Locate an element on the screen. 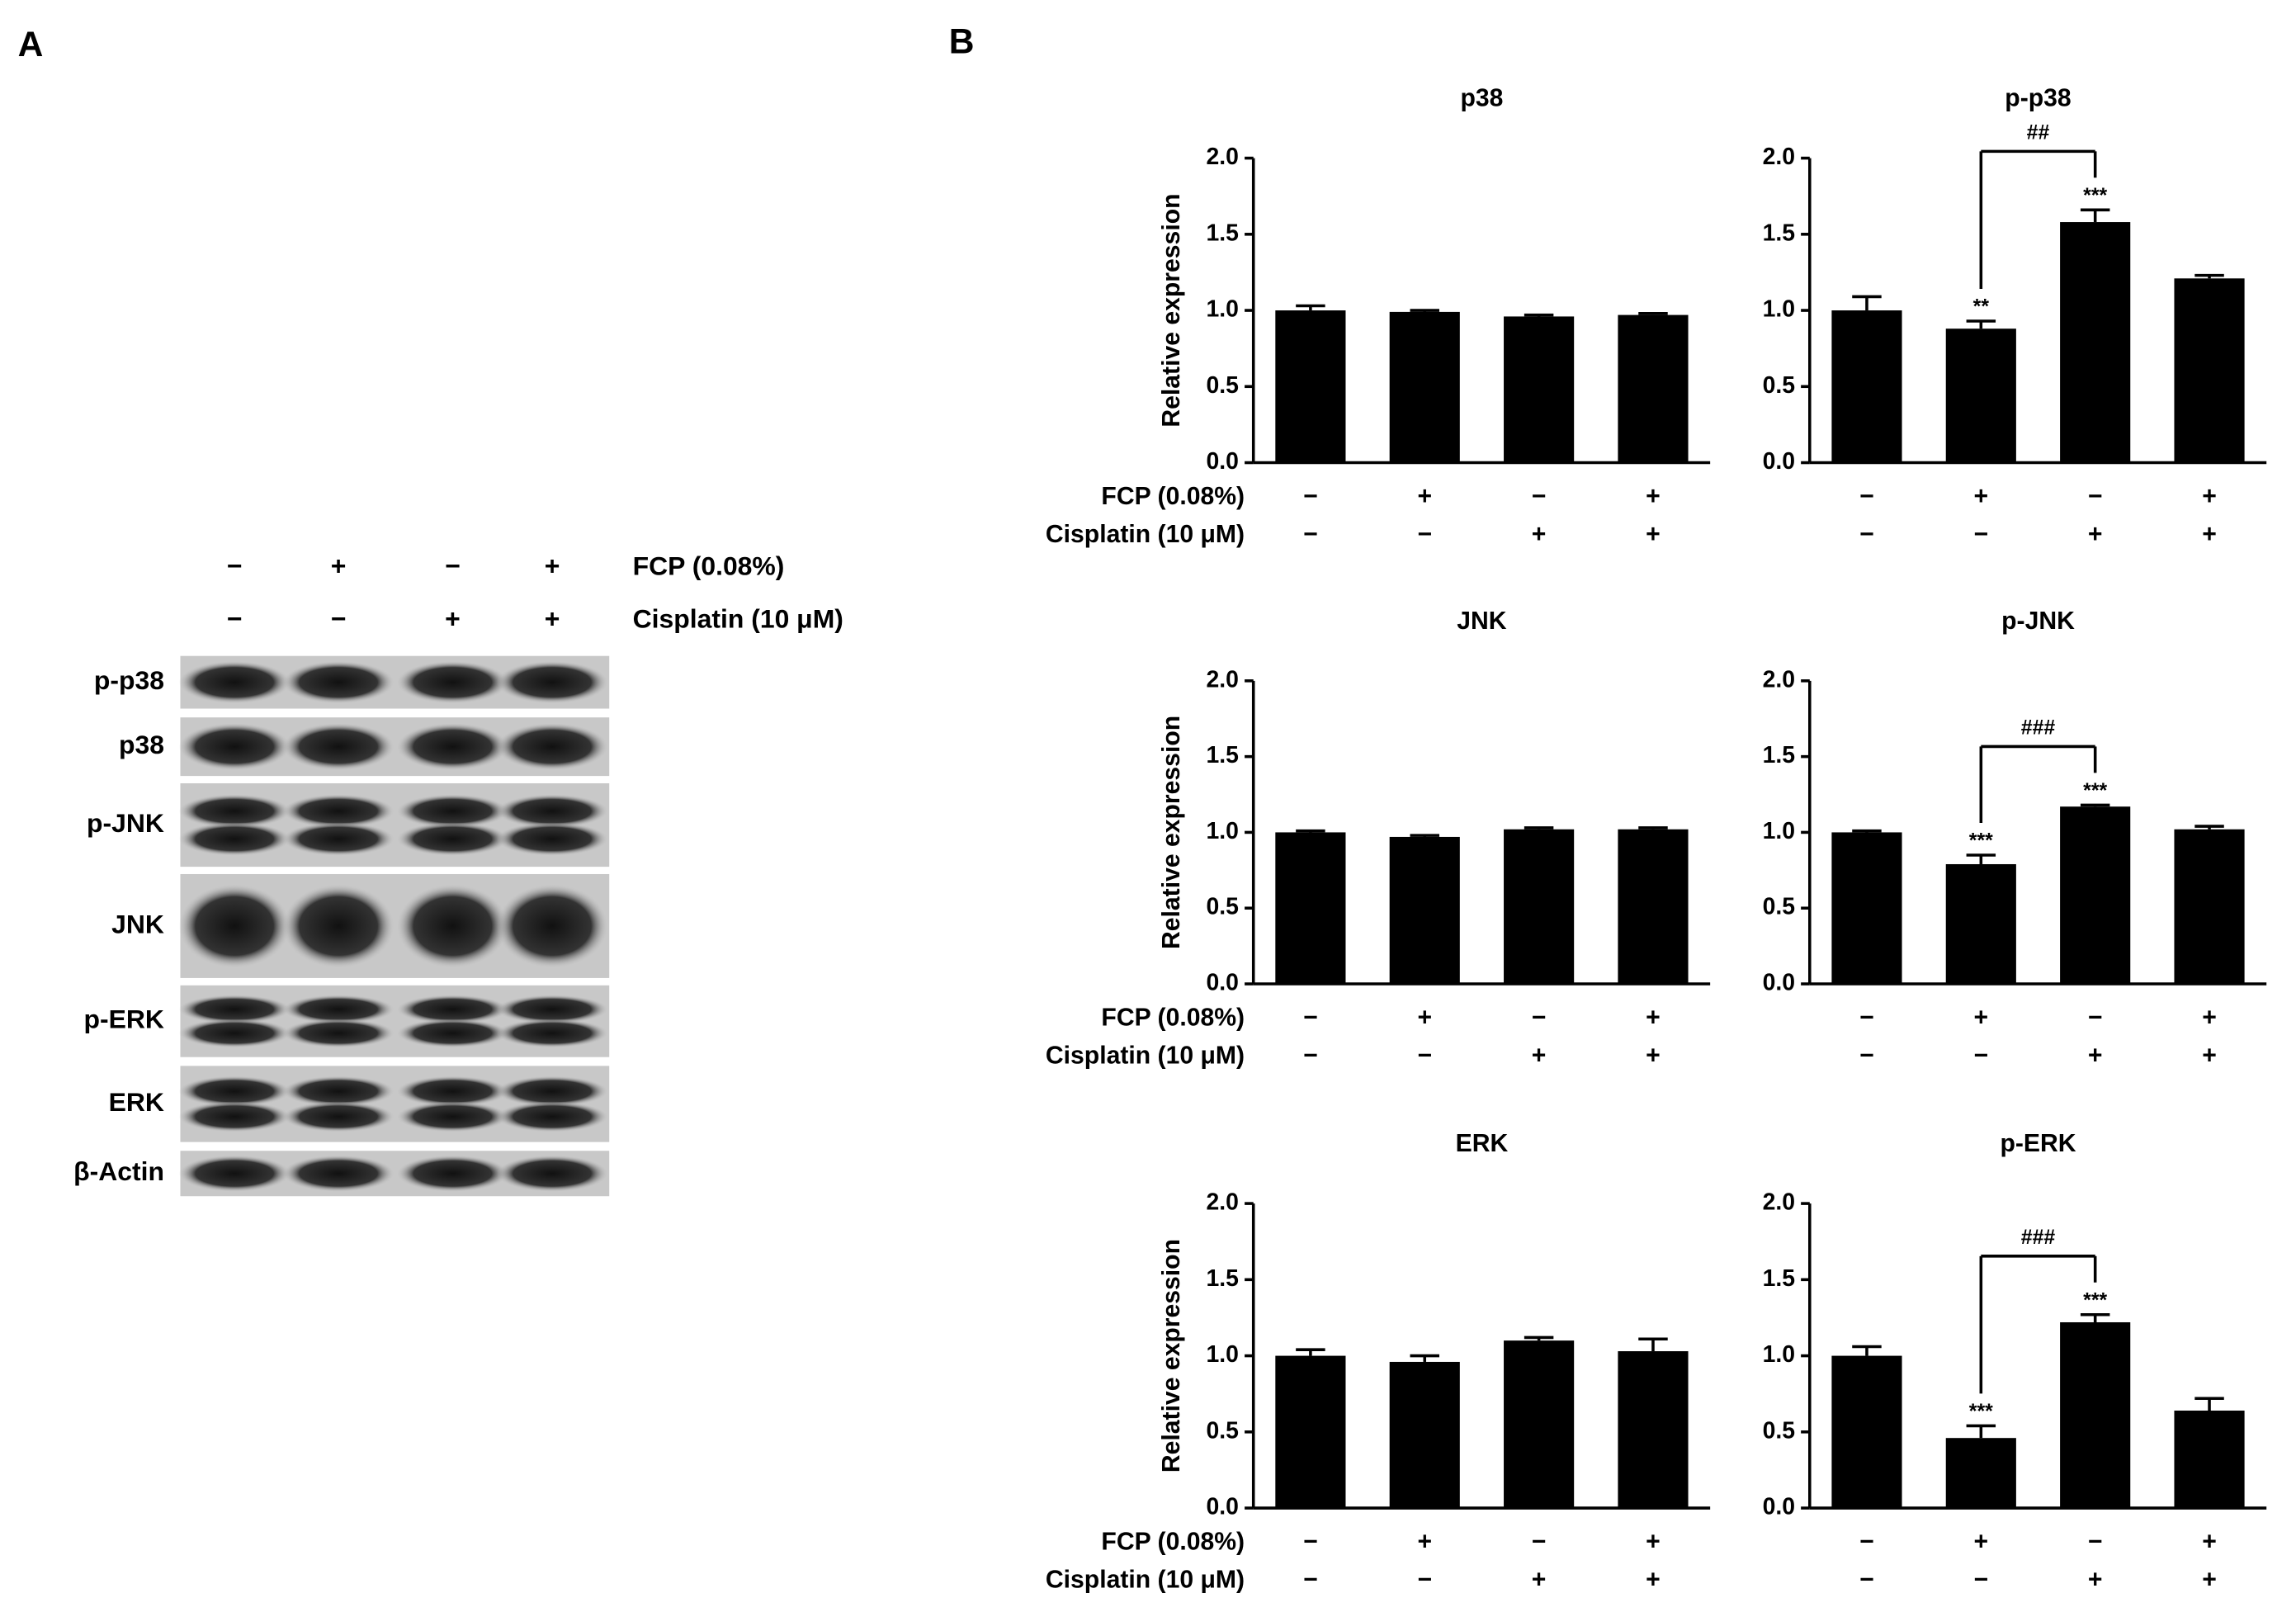 The width and height of the screenshot is (2296, 1612). chart-title: p-ERK is located at coordinates (2038, 1143).